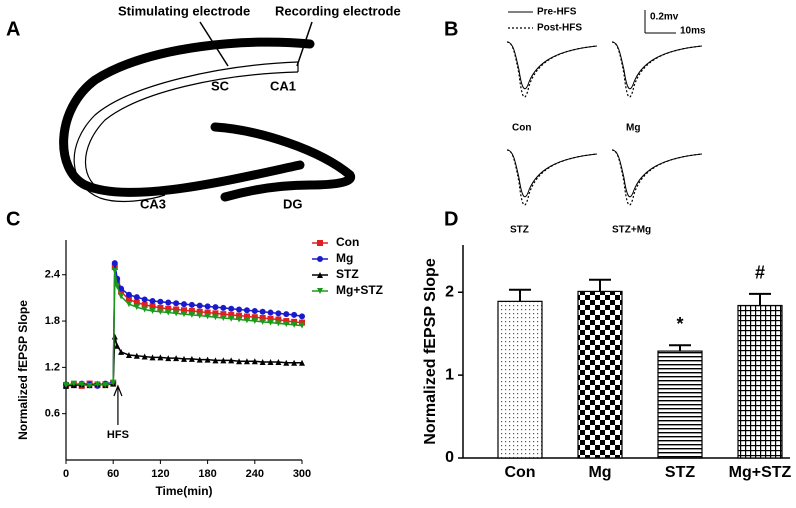  I want to click on diagram-label: Stimulating electrode, so click(184, 10).